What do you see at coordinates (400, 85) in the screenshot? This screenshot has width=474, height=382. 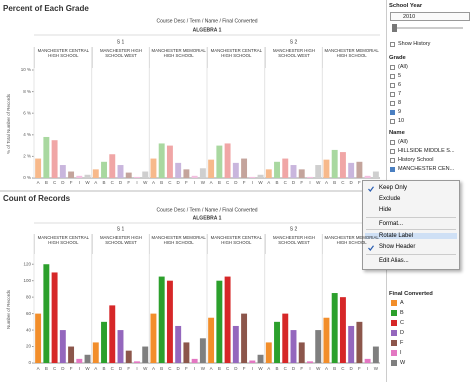 I see `list-item: 6` at bounding box center [400, 85].